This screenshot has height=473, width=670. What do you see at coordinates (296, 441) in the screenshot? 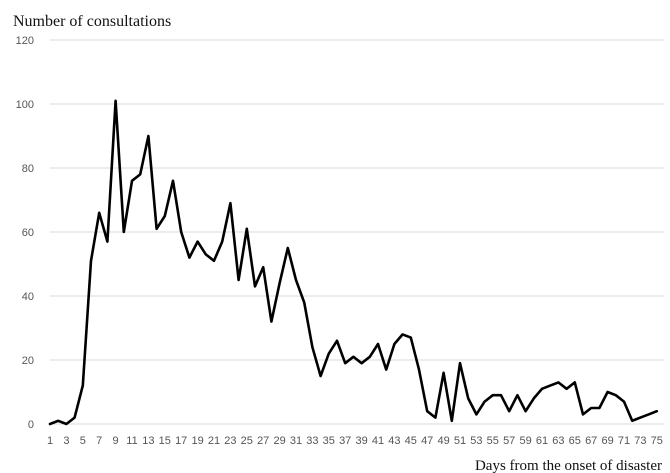
I see `x-tick-label: 31` at bounding box center [296, 441].